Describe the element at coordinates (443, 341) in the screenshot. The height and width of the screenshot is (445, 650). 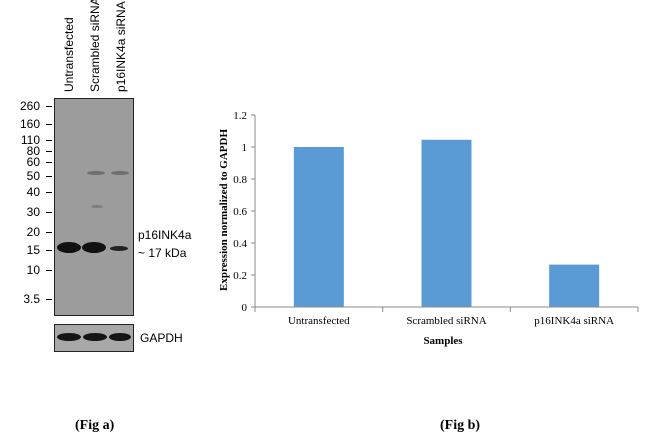
I see `x-axis-label: Samples` at that location.